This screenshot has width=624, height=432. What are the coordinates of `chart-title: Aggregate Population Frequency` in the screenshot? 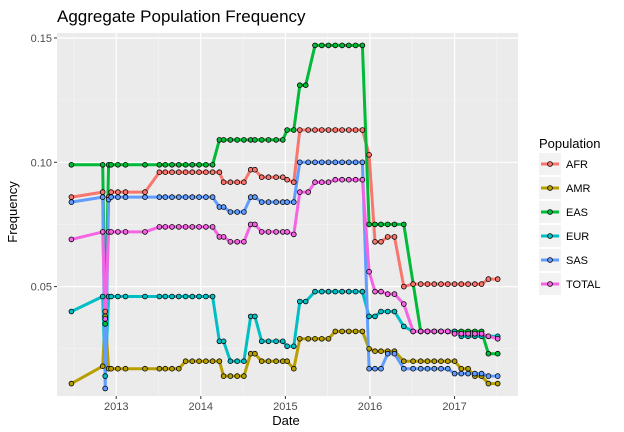 It's located at (181, 16).